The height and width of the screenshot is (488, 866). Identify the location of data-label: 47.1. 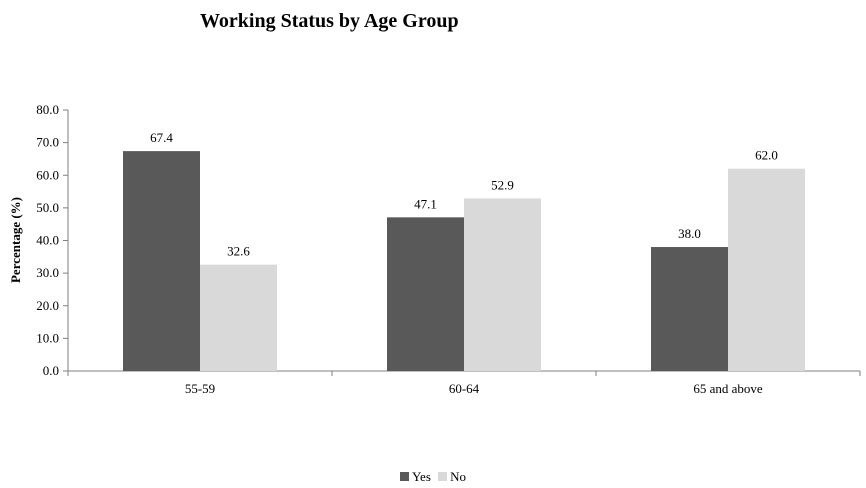
(425, 203).